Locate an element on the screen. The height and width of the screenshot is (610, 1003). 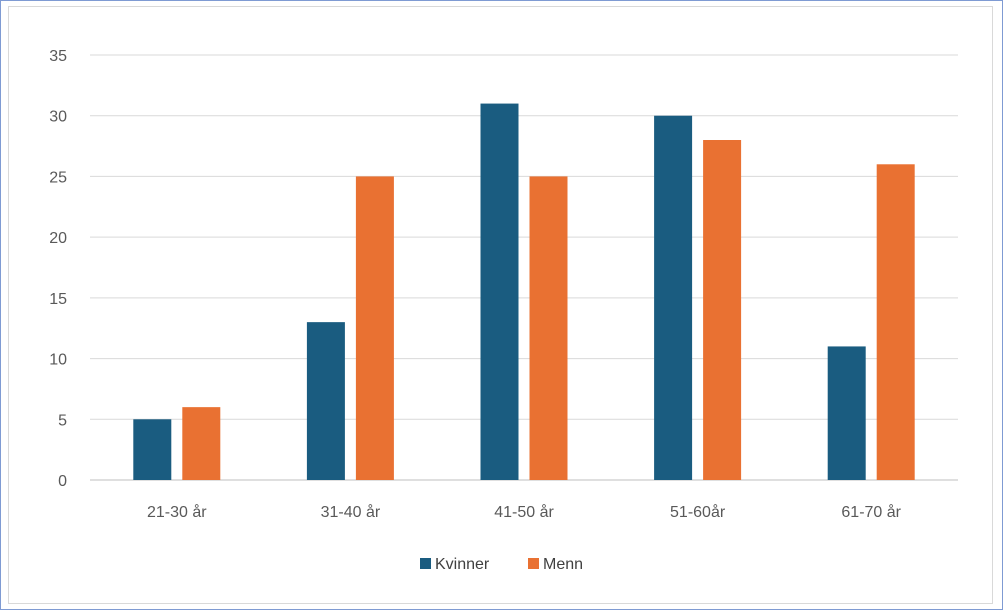
y-tick-label: 25 is located at coordinates (58, 177).